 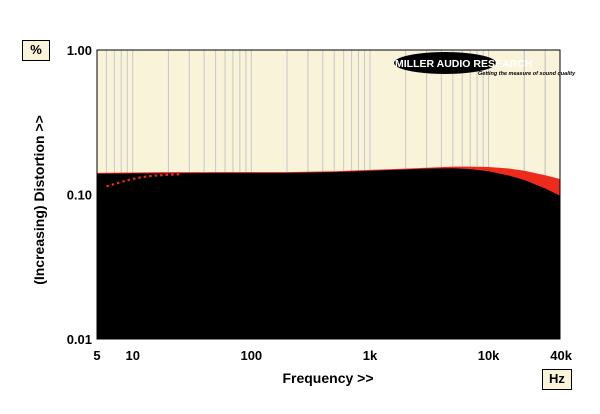 I want to click on x-tick-label: 1k, so click(x=370, y=355).